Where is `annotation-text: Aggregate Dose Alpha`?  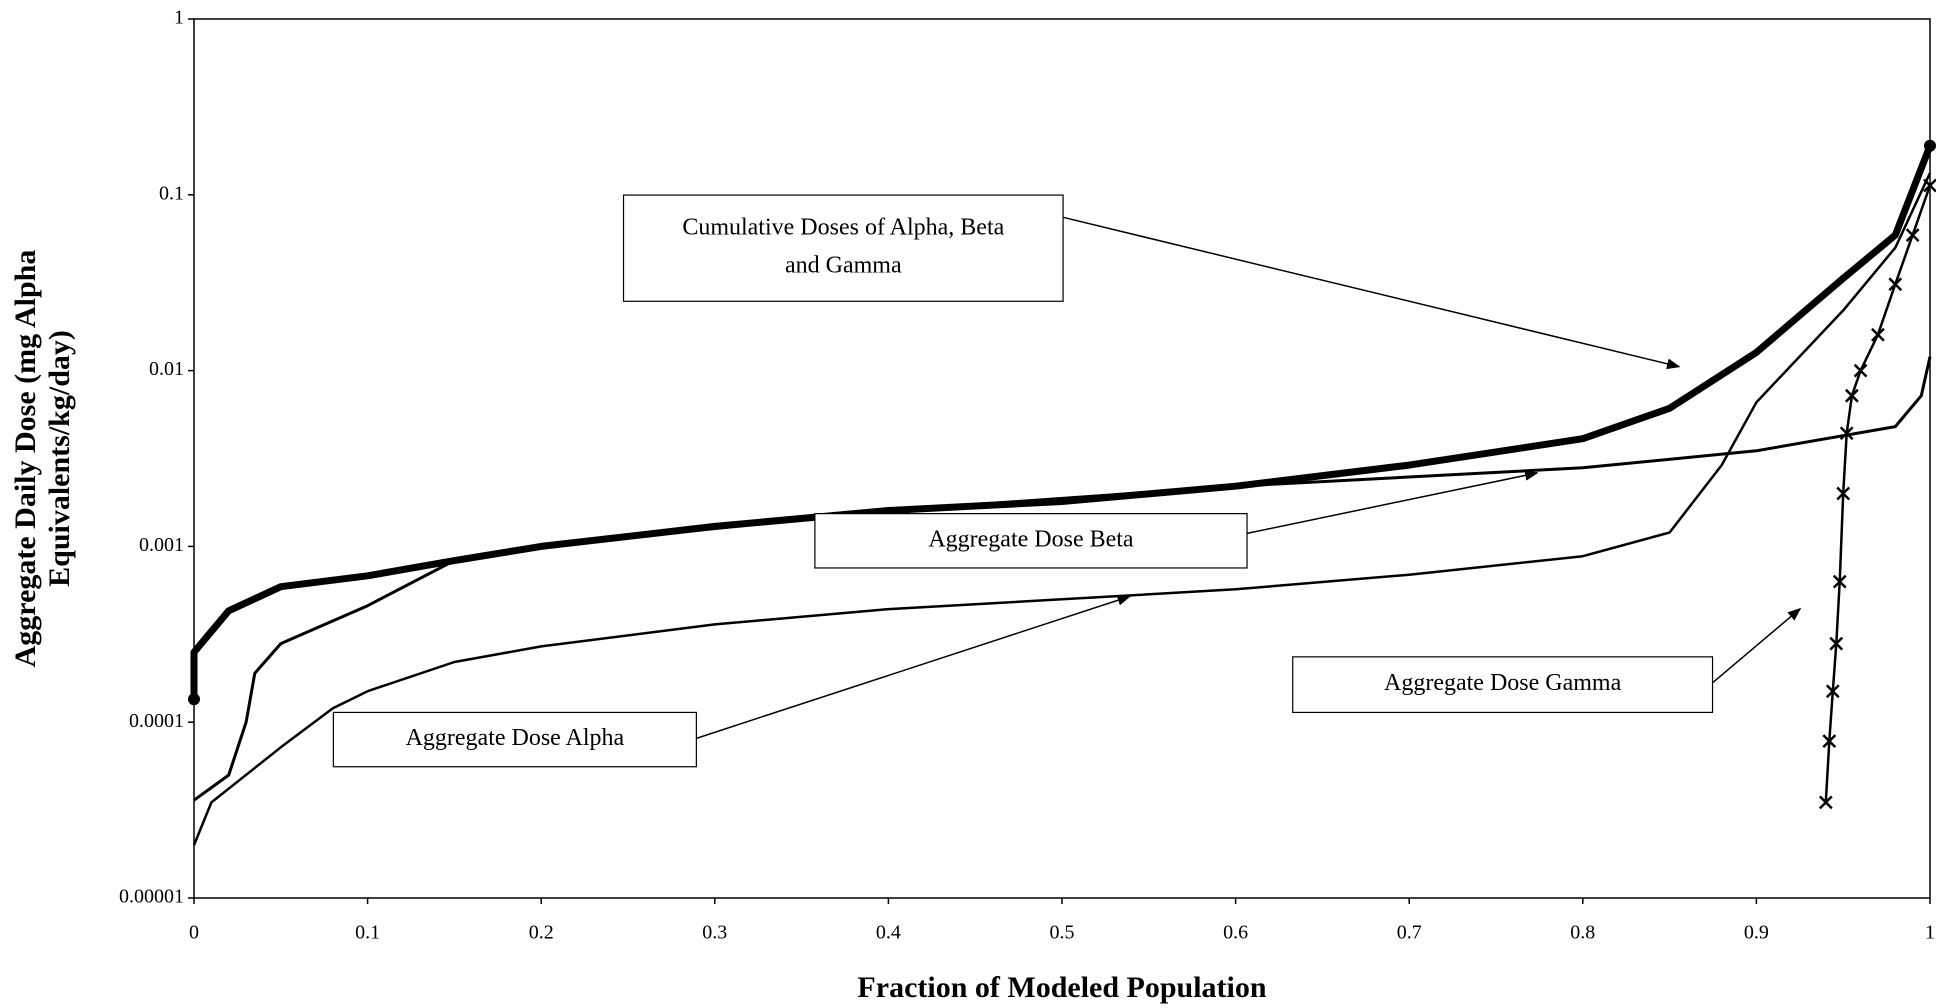
annotation-text: Aggregate Dose Alpha is located at coordinates (515, 738).